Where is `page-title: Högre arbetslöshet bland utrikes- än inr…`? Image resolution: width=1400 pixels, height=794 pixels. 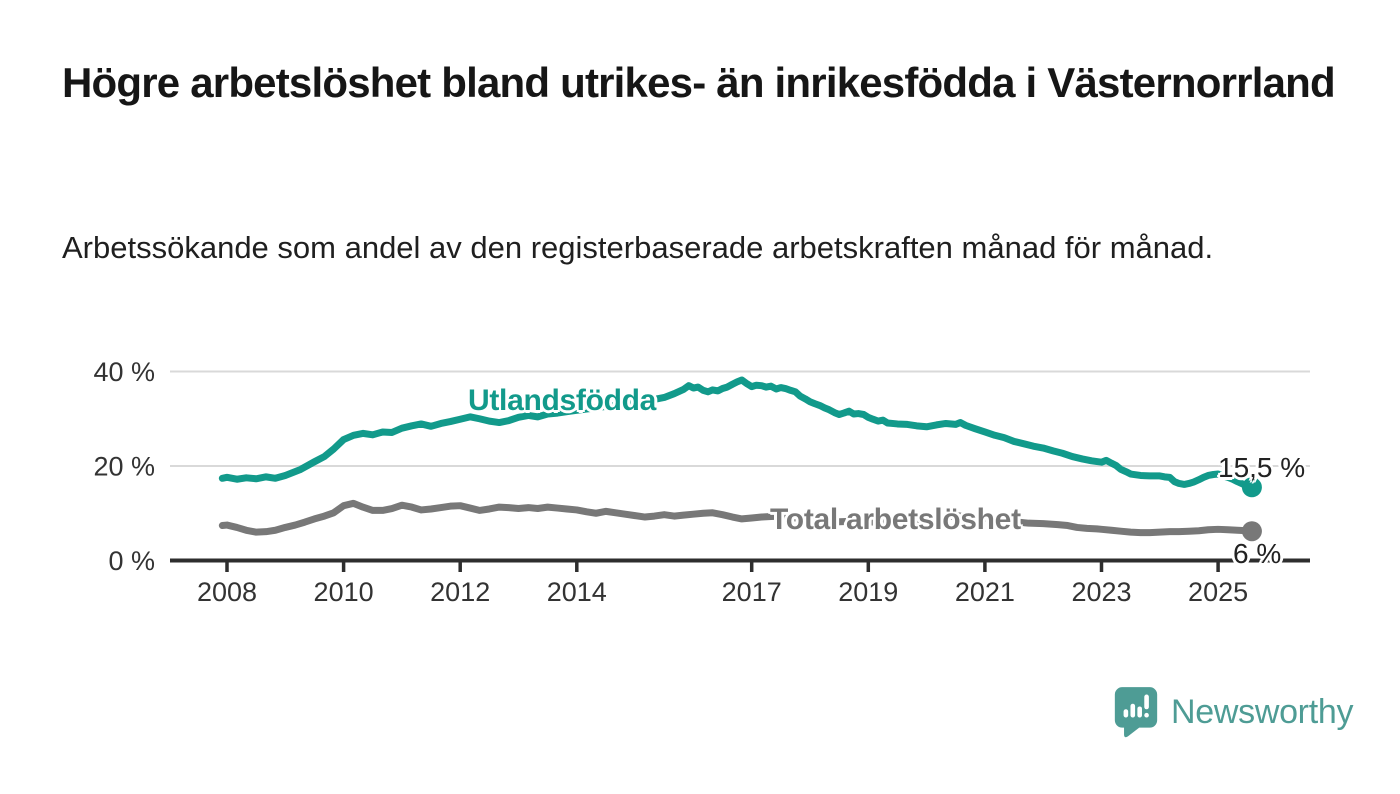 page-title: Högre arbetslöshet bland utrikes- än inr… is located at coordinates (699, 82).